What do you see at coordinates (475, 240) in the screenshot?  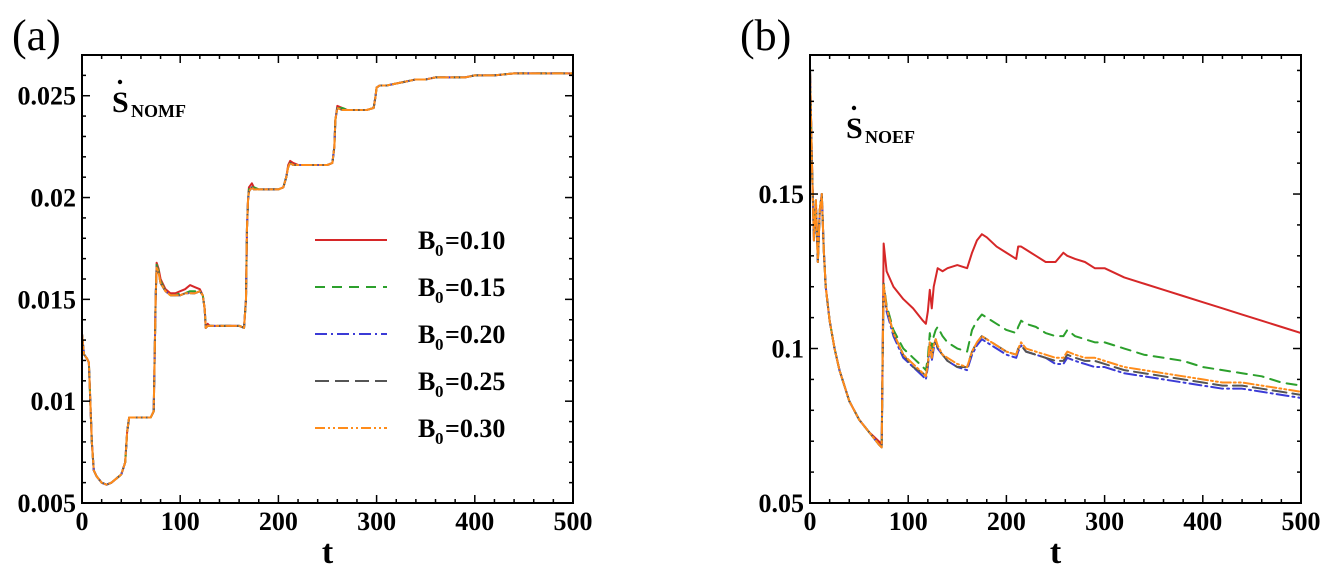 I see `legend-label-value: =0.10` at bounding box center [475, 240].